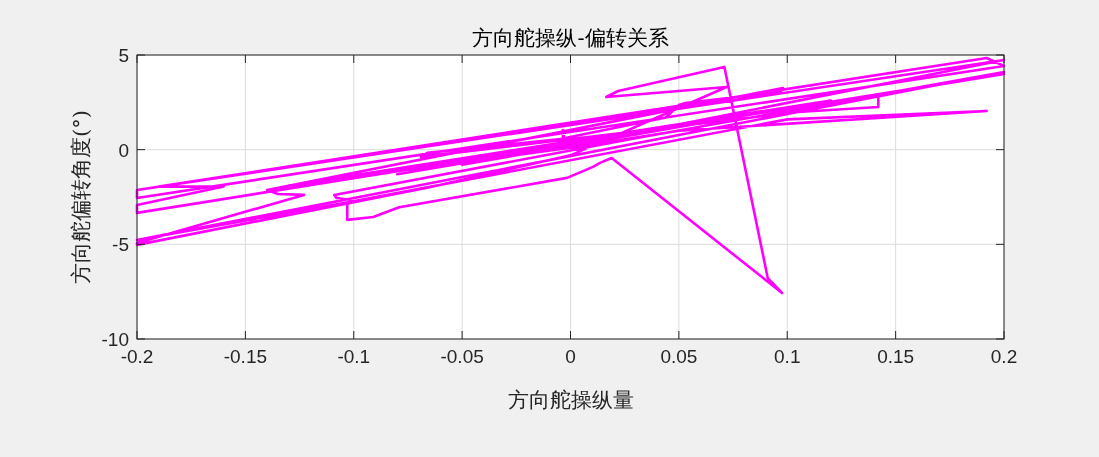 This screenshot has height=457, width=1099. What do you see at coordinates (81, 197) in the screenshot?
I see `ylabel: 方向舵偏转角度(°)` at bounding box center [81, 197].